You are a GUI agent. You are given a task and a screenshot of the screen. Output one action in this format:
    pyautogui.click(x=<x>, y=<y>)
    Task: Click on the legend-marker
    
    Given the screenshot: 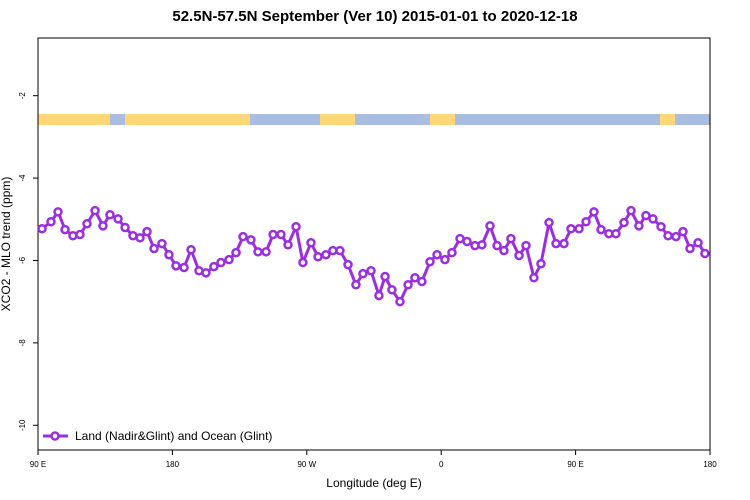 What is the action you would take?
    pyautogui.click(x=55, y=436)
    